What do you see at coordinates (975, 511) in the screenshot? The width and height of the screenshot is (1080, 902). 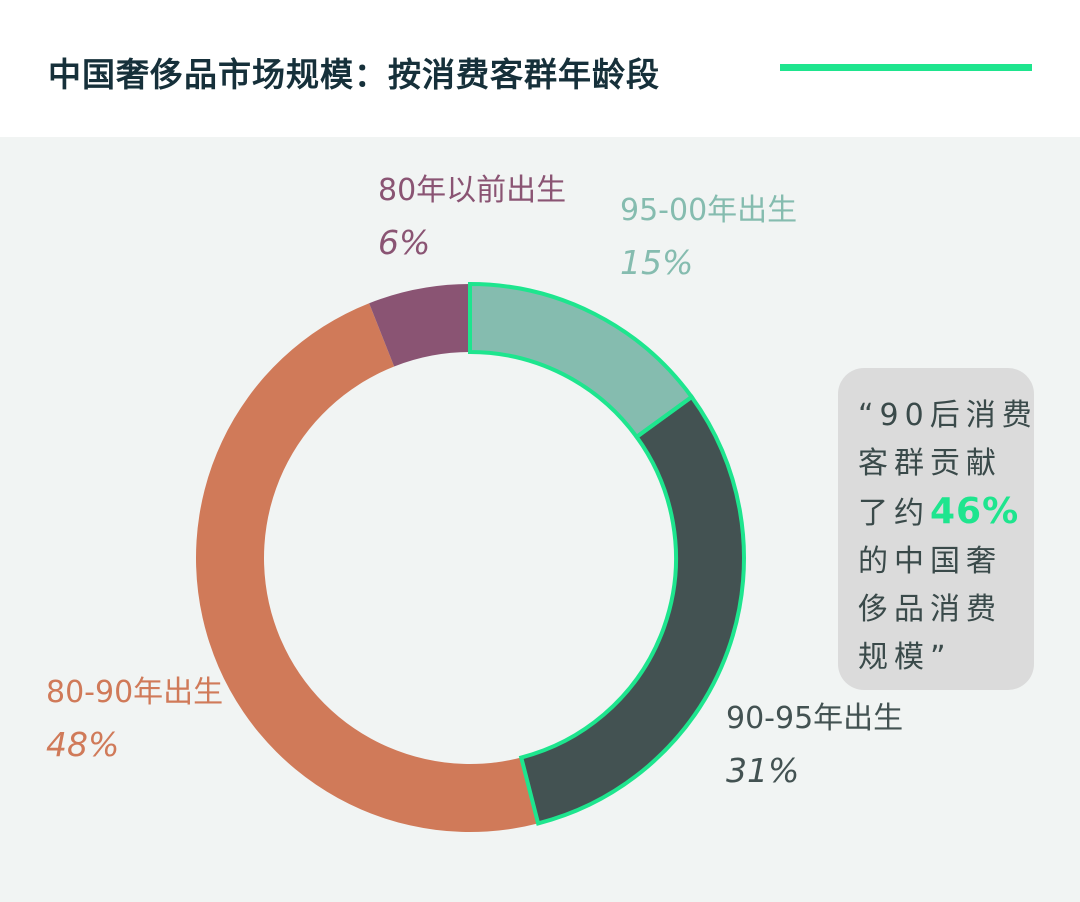 I see `callout-highlight: 46%` at bounding box center [975, 511].